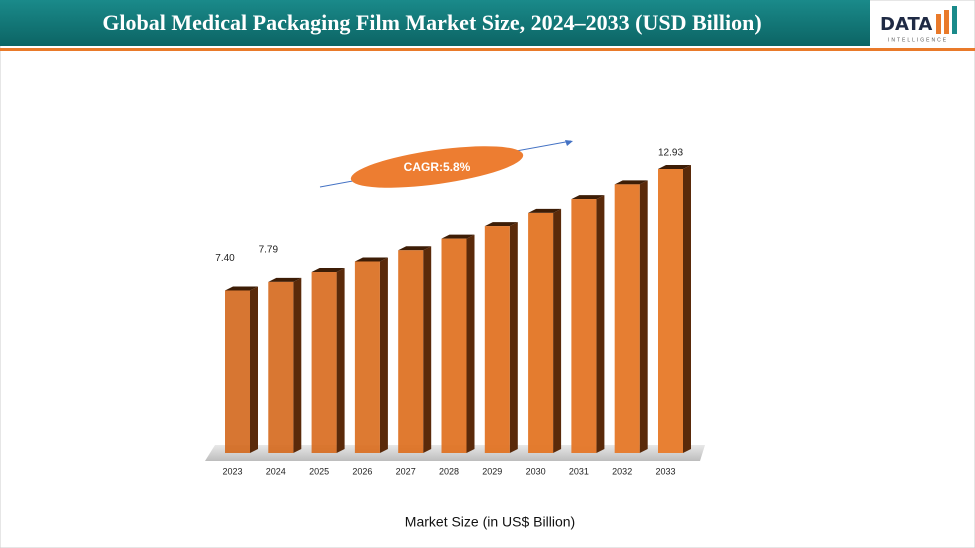  I want to click on logo-name: DATA, so click(906, 24).